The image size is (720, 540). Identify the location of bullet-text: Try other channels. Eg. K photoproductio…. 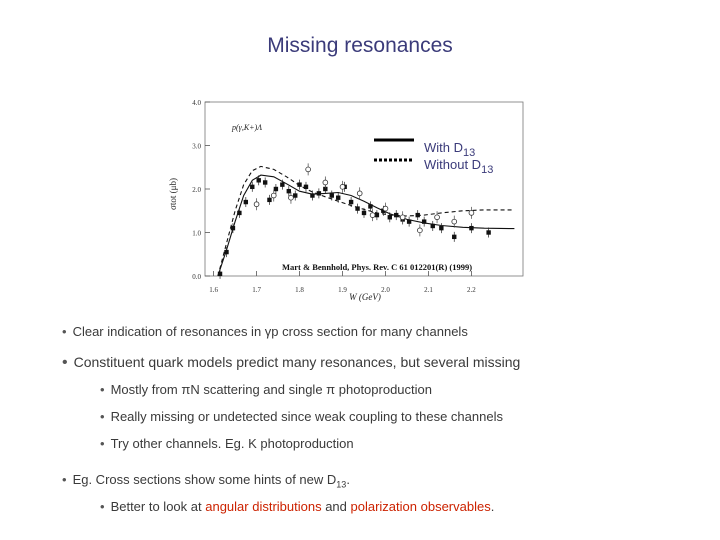
(232, 443).